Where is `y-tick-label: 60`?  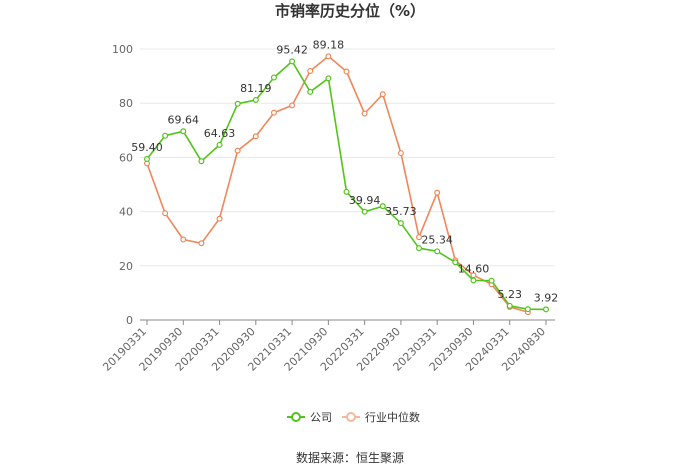 y-tick-label: 60 is located at coordinates (126, 157).